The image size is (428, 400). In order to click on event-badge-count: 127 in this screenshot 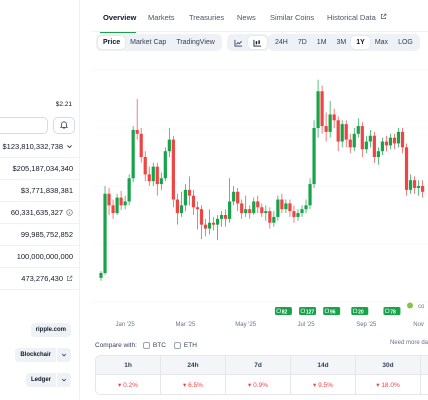, I will do `click(310, 312)`.